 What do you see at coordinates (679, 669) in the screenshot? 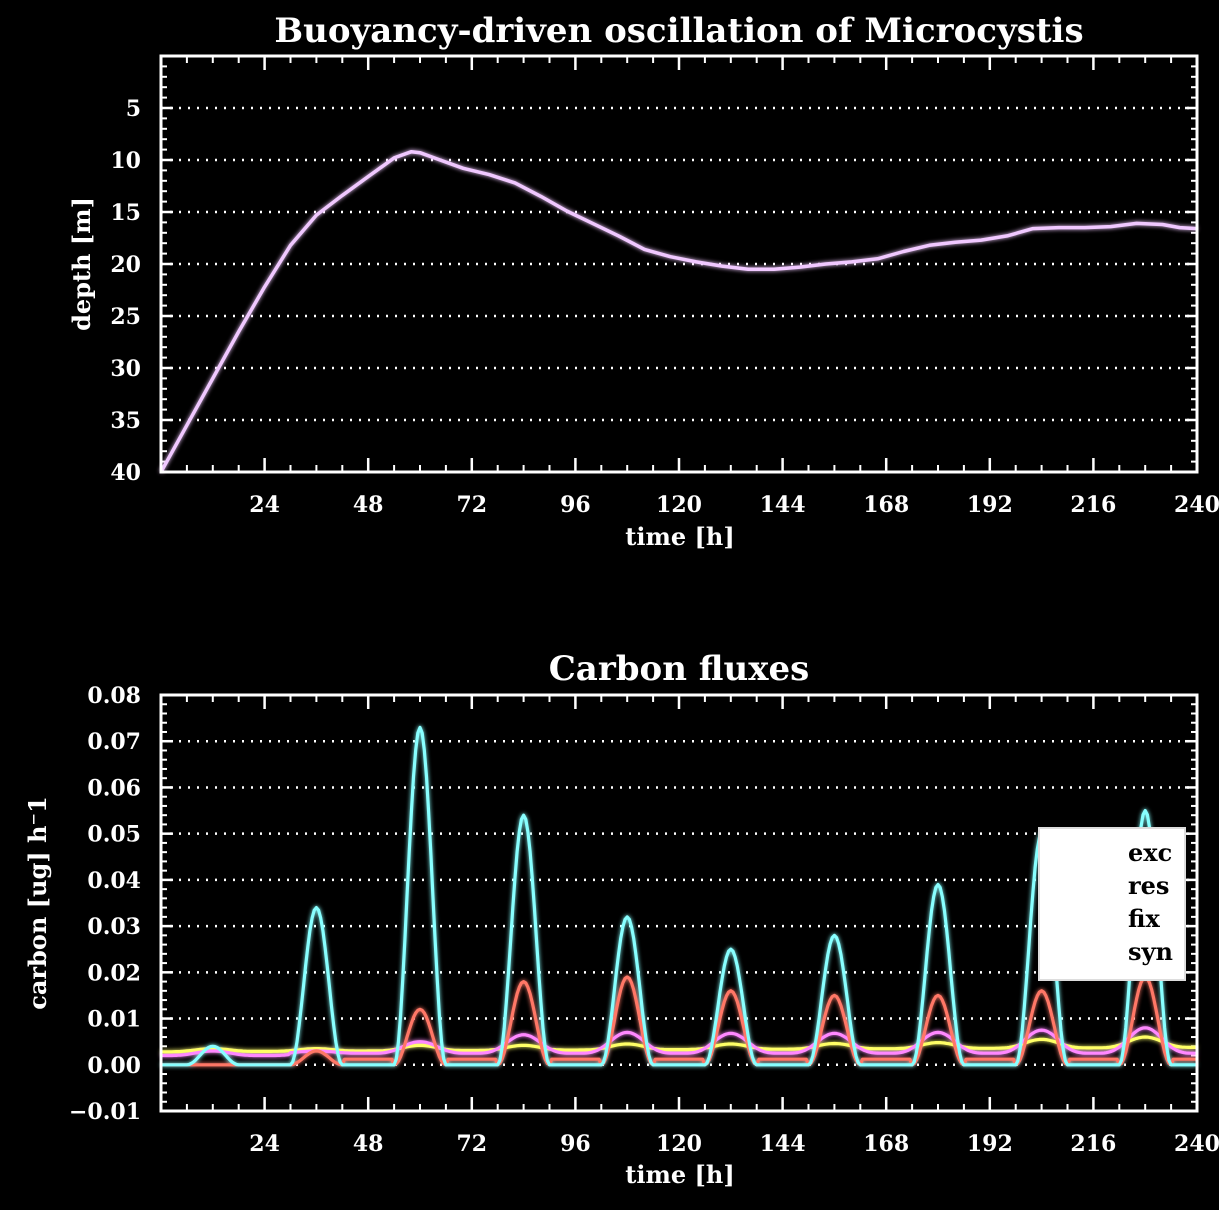
I see `carbon-chart-title: Carbon fluxes` at bounding box center [679, 669].